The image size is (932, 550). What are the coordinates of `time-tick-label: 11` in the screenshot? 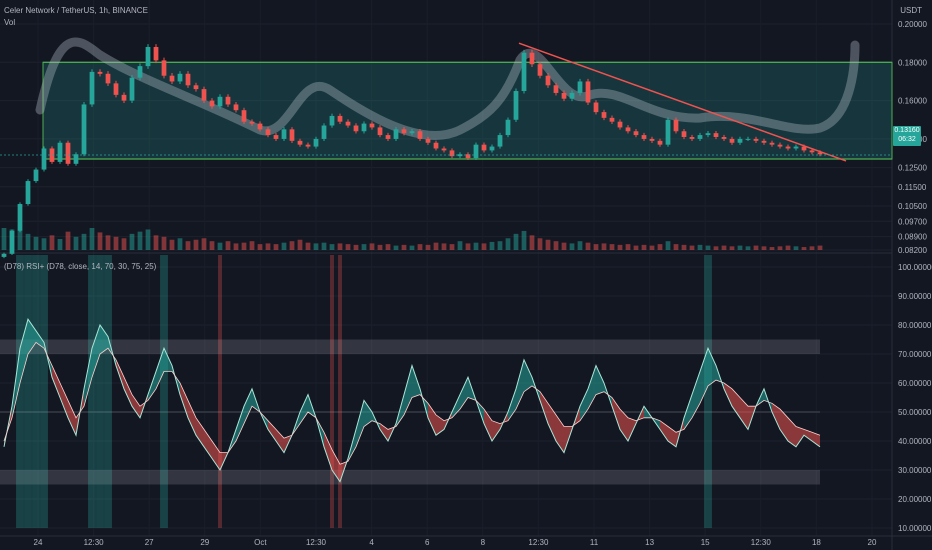 It's located at (594, 542).